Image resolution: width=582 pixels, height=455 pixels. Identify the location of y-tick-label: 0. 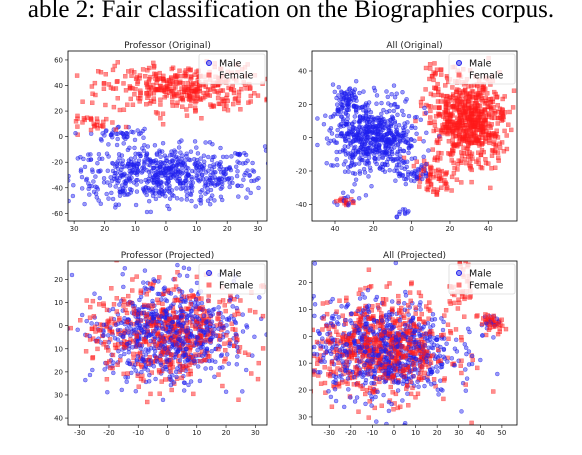
(305, 138).